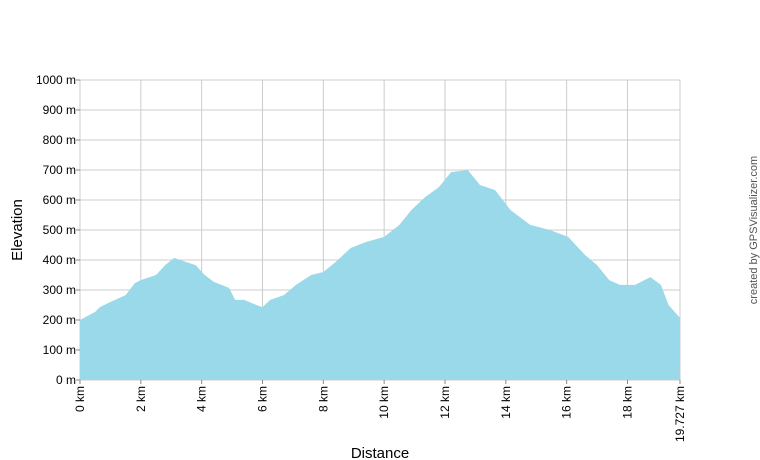 This screenshot has height=460, width=760. I want to click on x-tick-label: 6 km, so click(262, 399).